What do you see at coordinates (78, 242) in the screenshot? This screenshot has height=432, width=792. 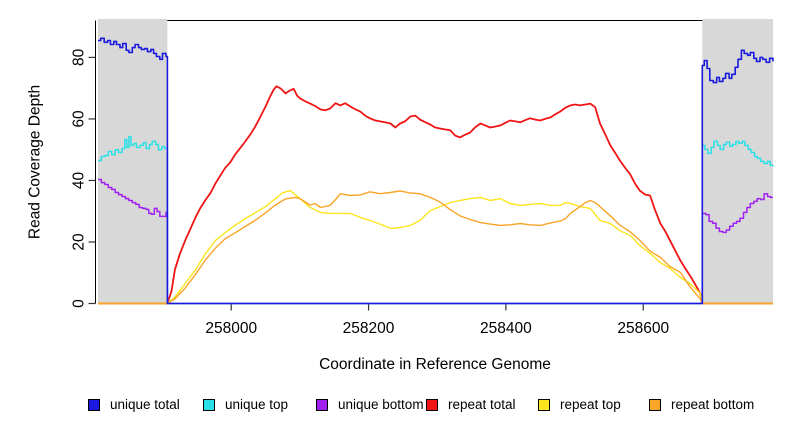 I see `y-tick-label: 20` at bounding box center [78, 242].